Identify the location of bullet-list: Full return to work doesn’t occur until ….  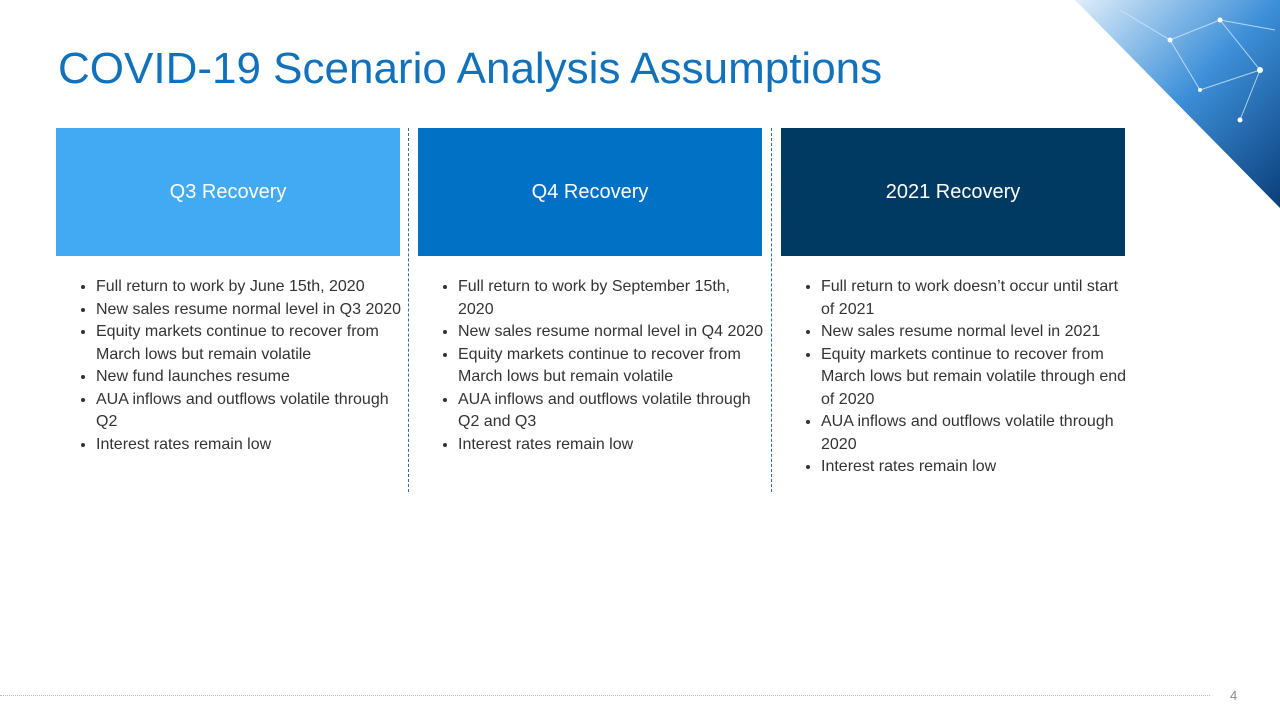
(956, 377).